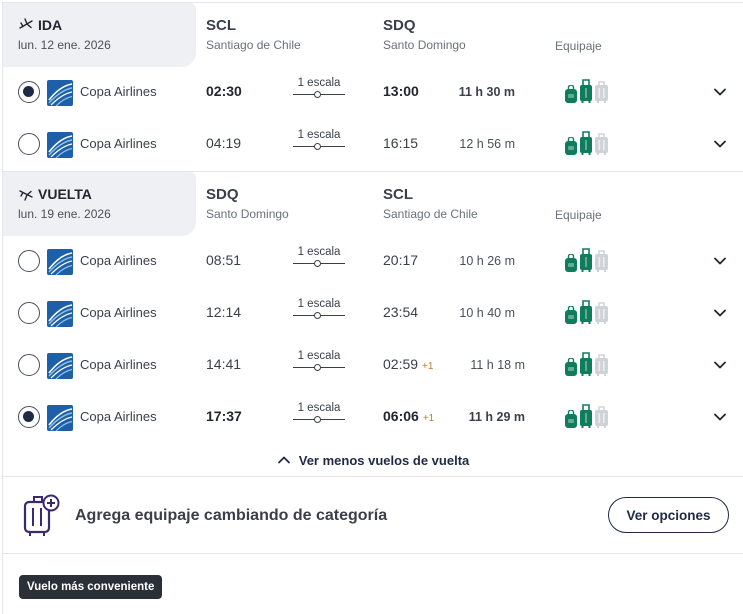  I want to click on arrival-time-value: 02:59, so click(401, 364).